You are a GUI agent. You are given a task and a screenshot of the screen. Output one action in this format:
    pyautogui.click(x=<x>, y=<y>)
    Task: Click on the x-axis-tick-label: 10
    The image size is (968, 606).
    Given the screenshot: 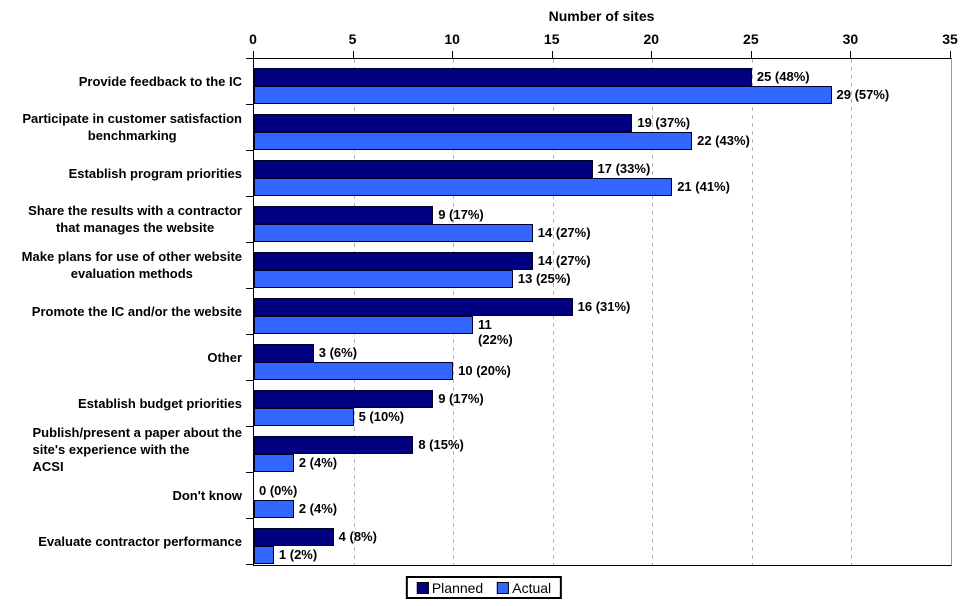 What is the action you would take?
    pyautogui.click(x=452, y=39)
    